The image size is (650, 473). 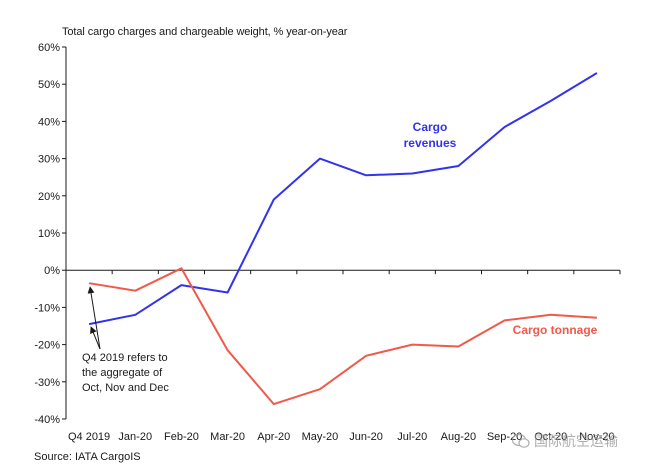 What do you see at coordinates (576, 441) in the screenshot?
I see `watermark-text: 国际航空运输` at bounding box center [576, 441].